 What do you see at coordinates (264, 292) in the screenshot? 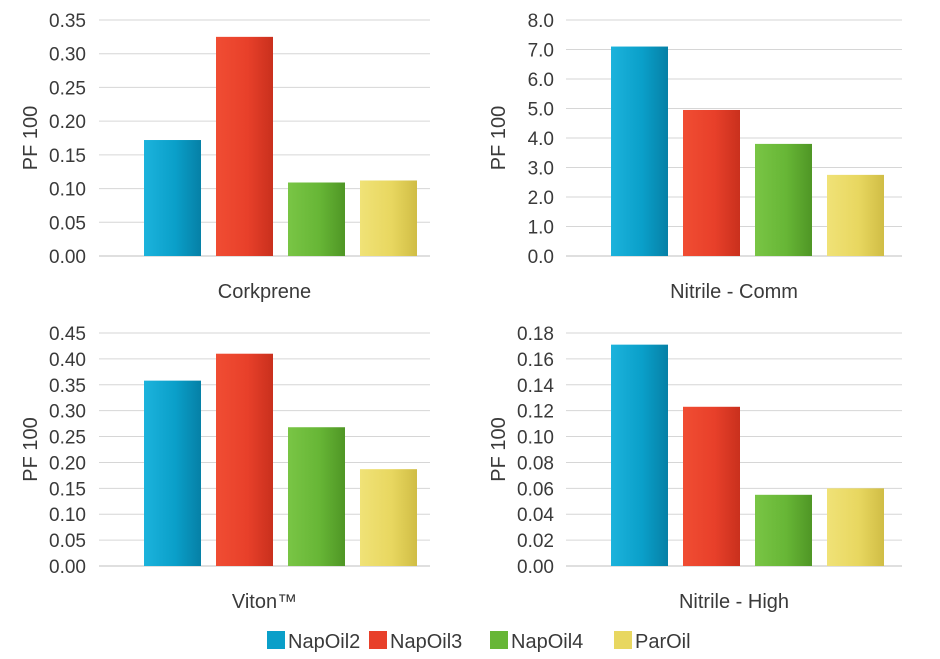
I see `panel-title: Corkprene` at bounding box center [264, 292].